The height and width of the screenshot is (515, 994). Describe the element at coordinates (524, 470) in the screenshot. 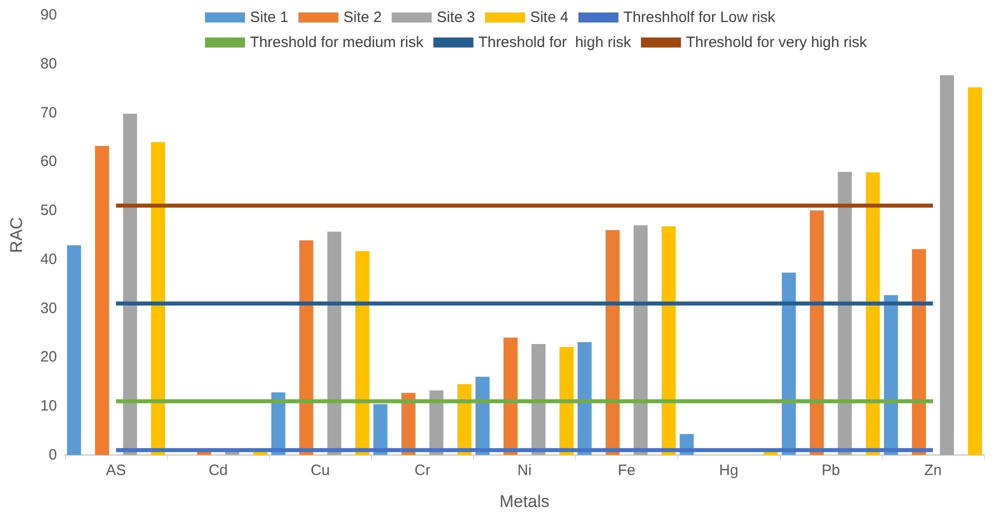

I see `x-tick-label: Ni` at that location.